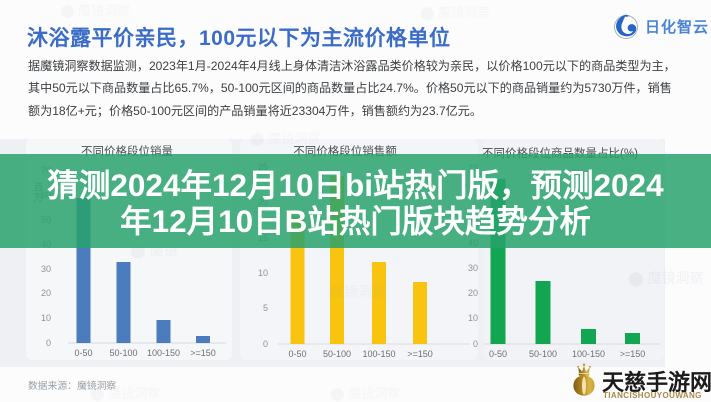 The image size is (711, 402). I want to click on svg-text: 5, so click(265, 308).